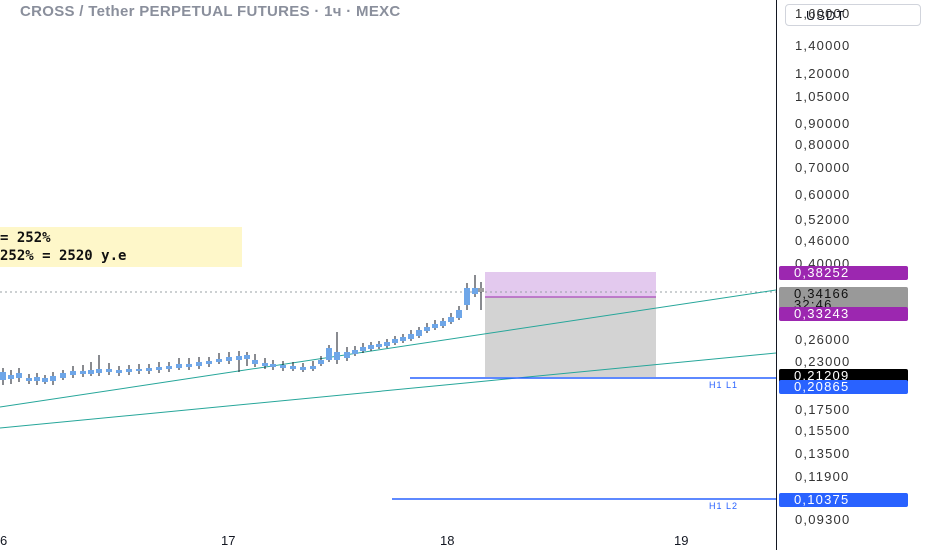 The image size is (932, 550). Describe the element at coordinates (570, 337) in the screenshot. I see `stop-loss-zone` at that location.